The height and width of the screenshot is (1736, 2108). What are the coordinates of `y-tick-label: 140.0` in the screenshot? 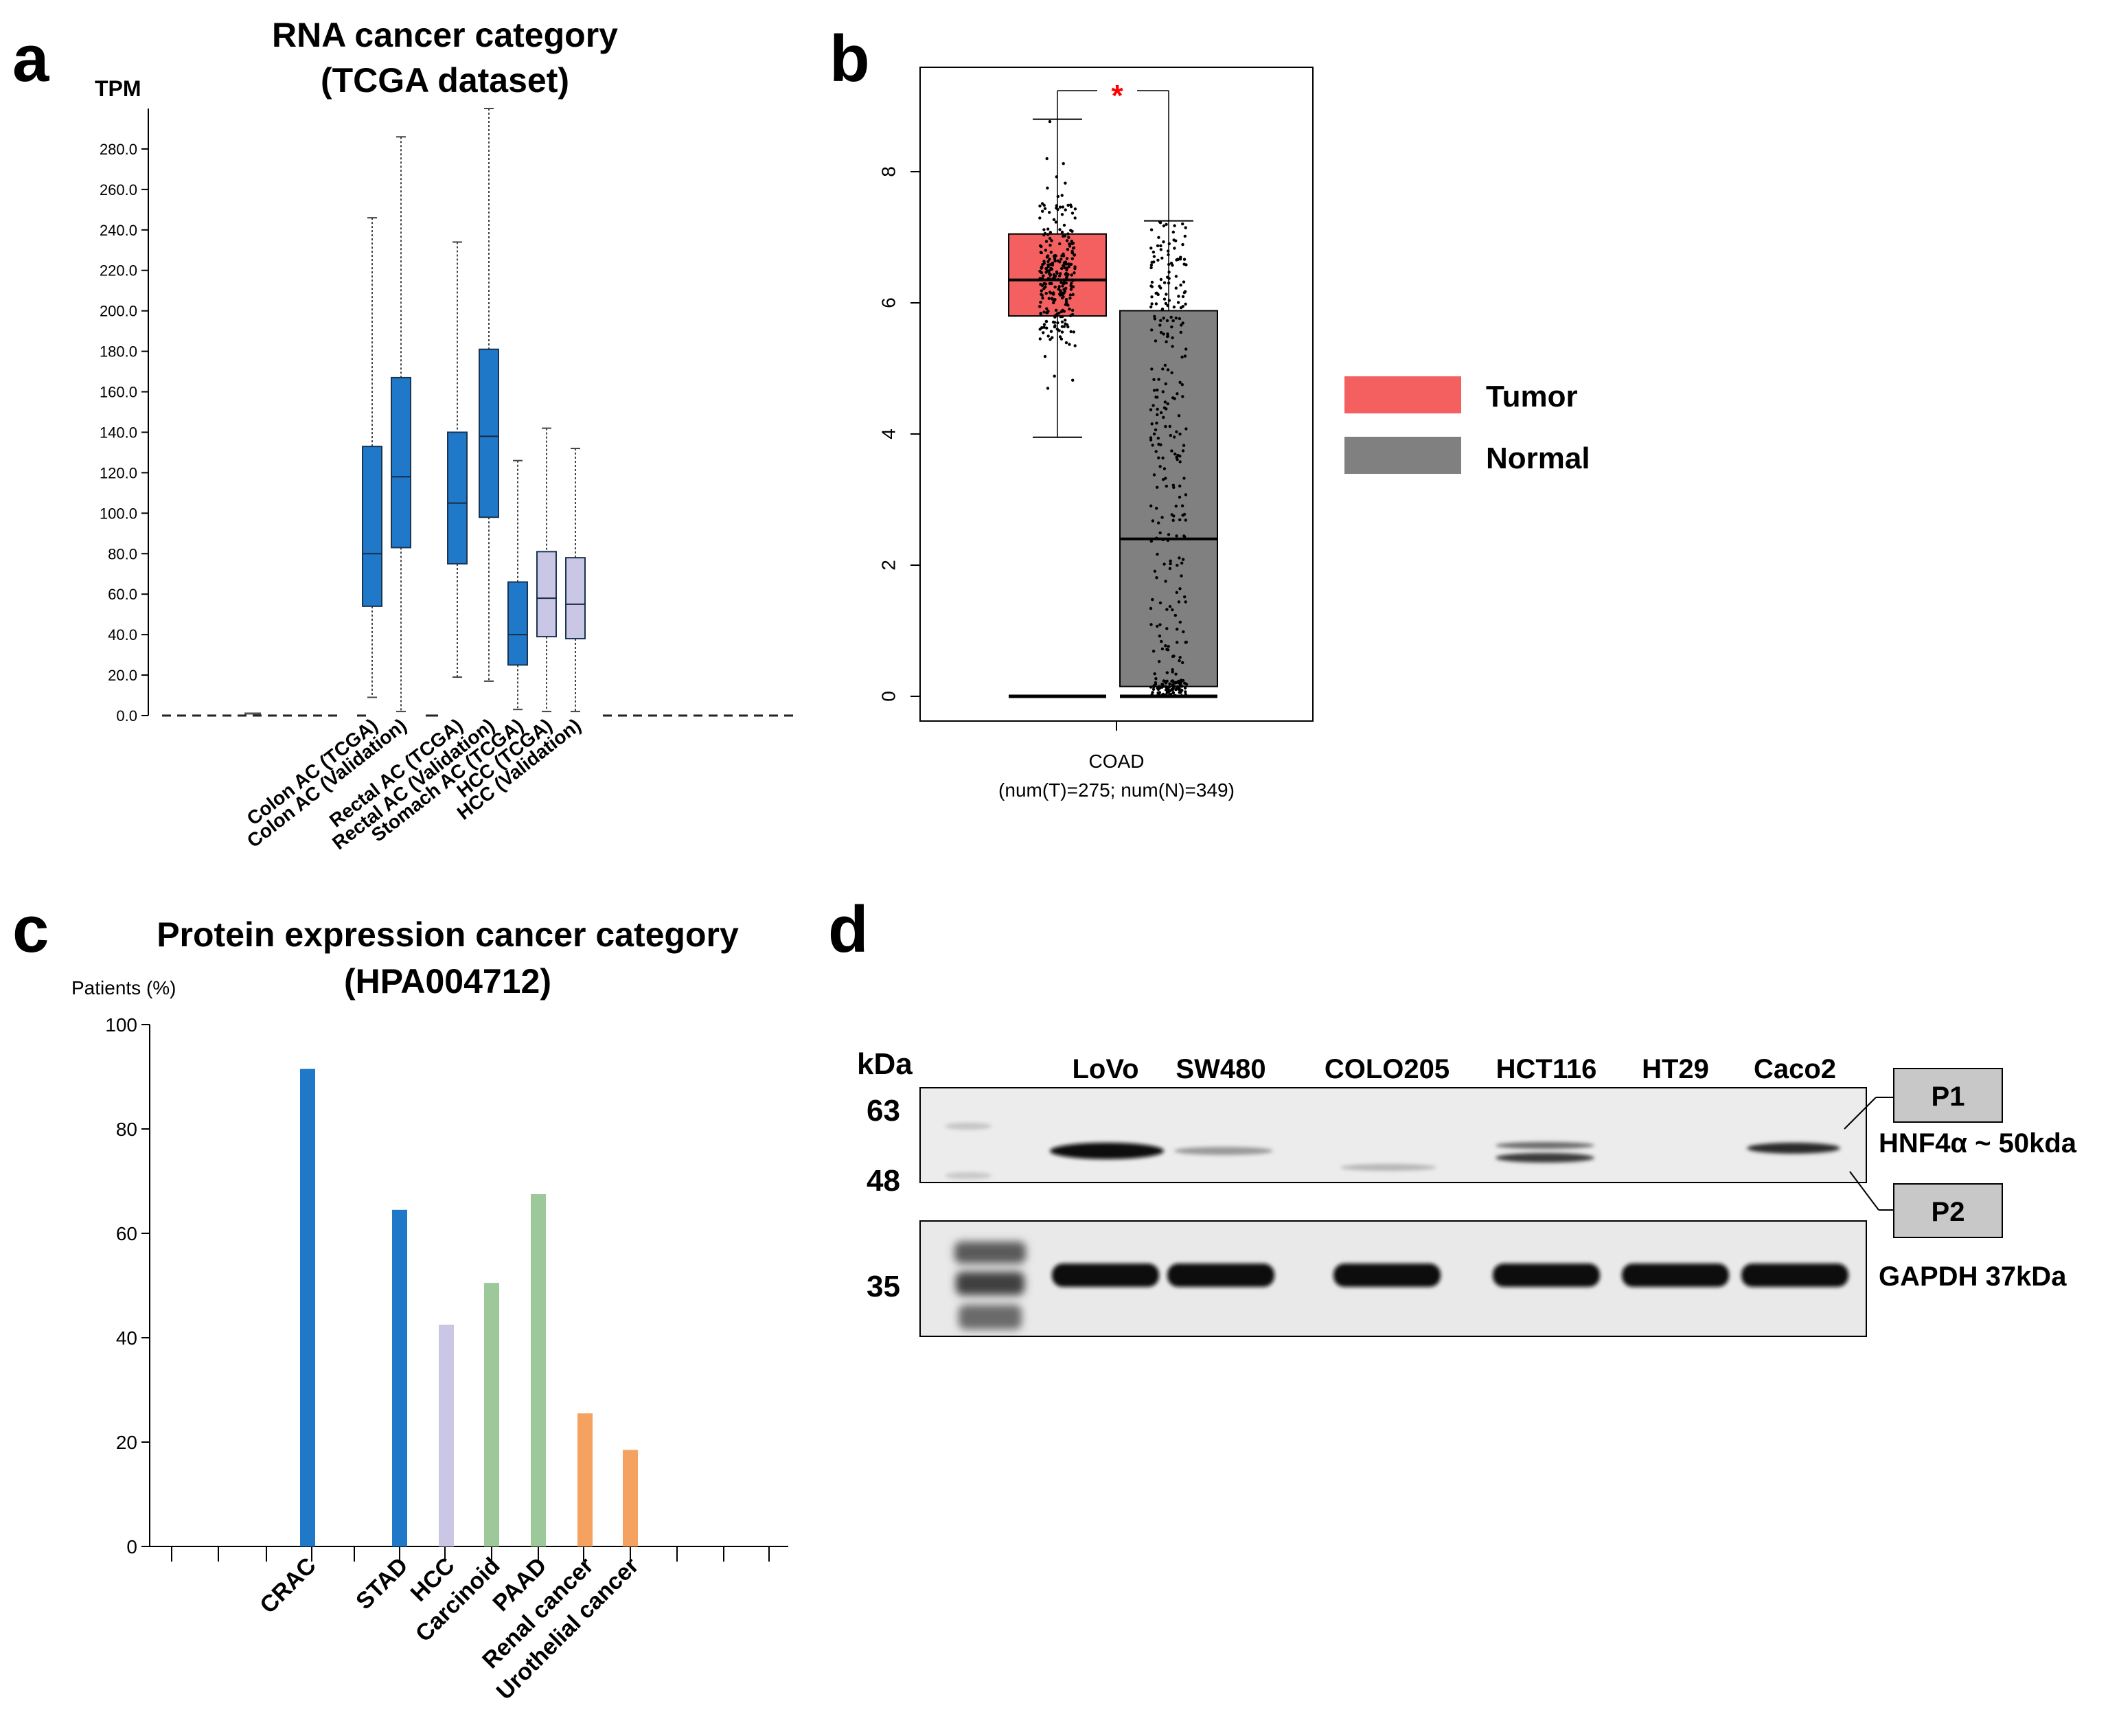 It's located at (118, 432).